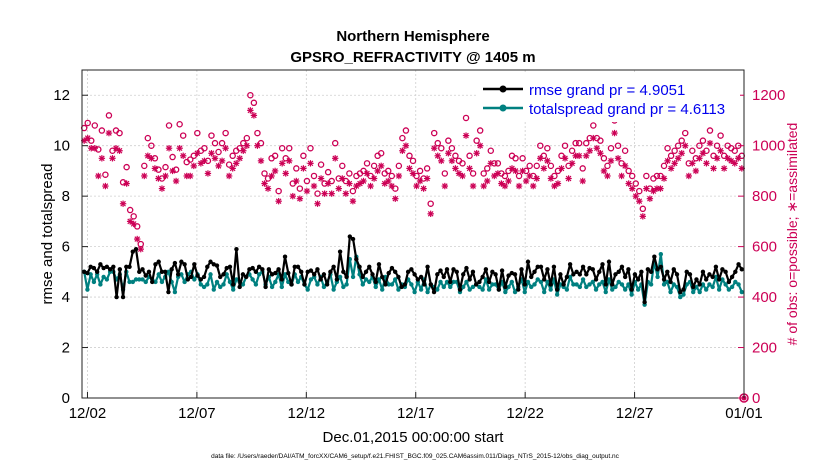 This screenshot has width=830, height=475. I want to click on legend-rmse-marker, so click(503, 89).